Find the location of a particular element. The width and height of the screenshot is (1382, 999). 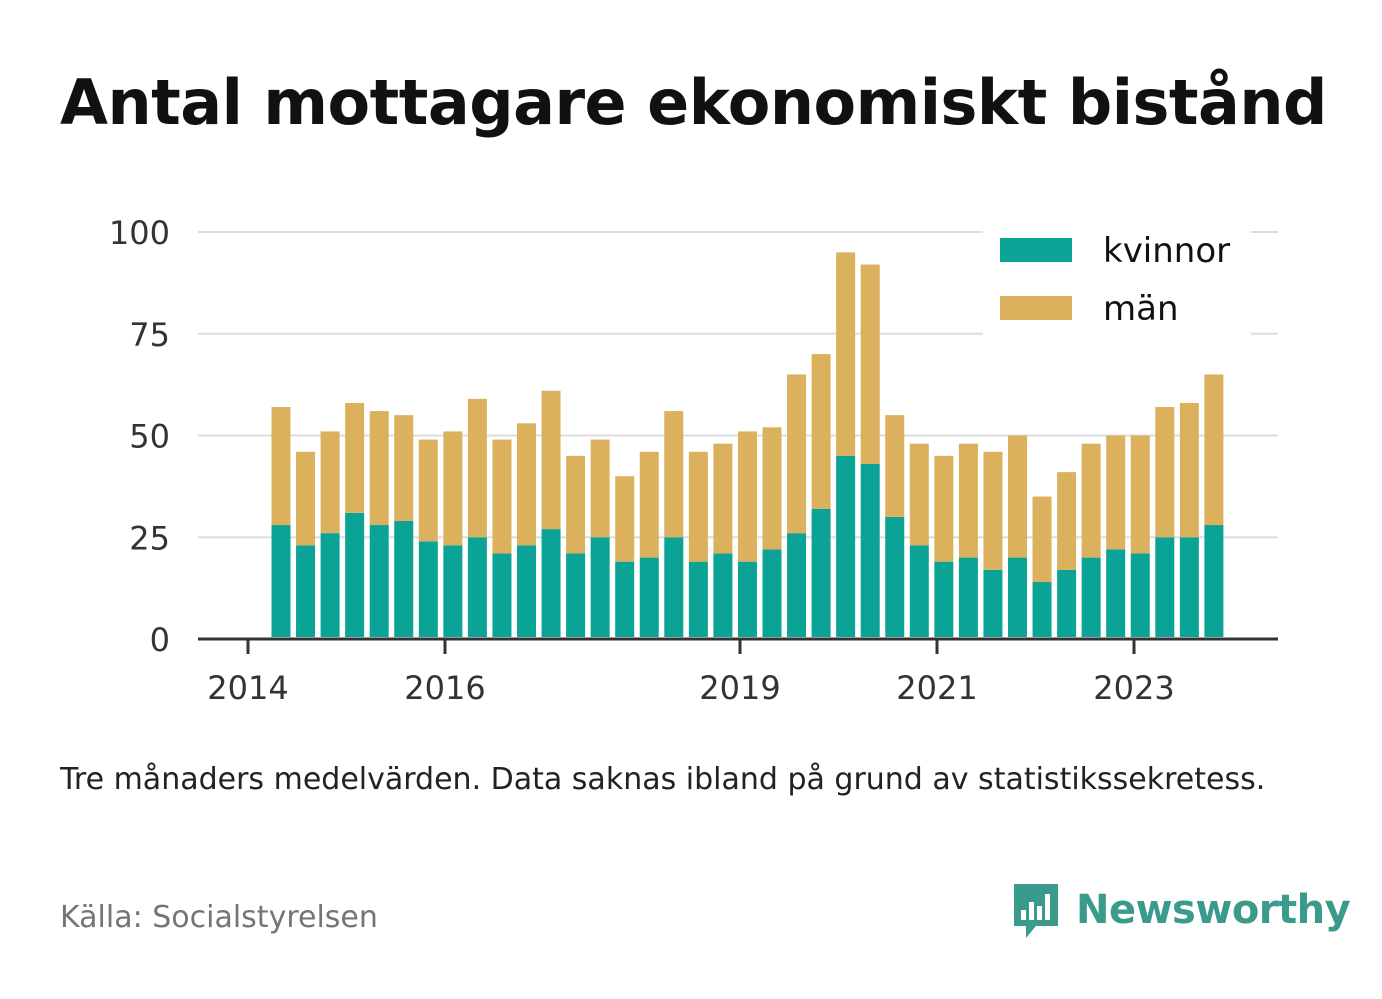

chart-title: Antal mottagare ekonomiskt bistånd is located at coordinates (693, 102).